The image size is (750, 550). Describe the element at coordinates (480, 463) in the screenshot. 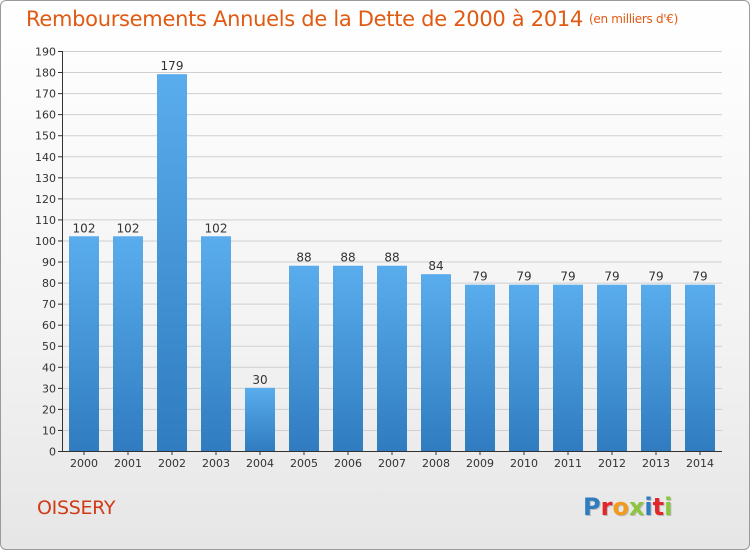

I see `x-tick-label: 2009` at that location.